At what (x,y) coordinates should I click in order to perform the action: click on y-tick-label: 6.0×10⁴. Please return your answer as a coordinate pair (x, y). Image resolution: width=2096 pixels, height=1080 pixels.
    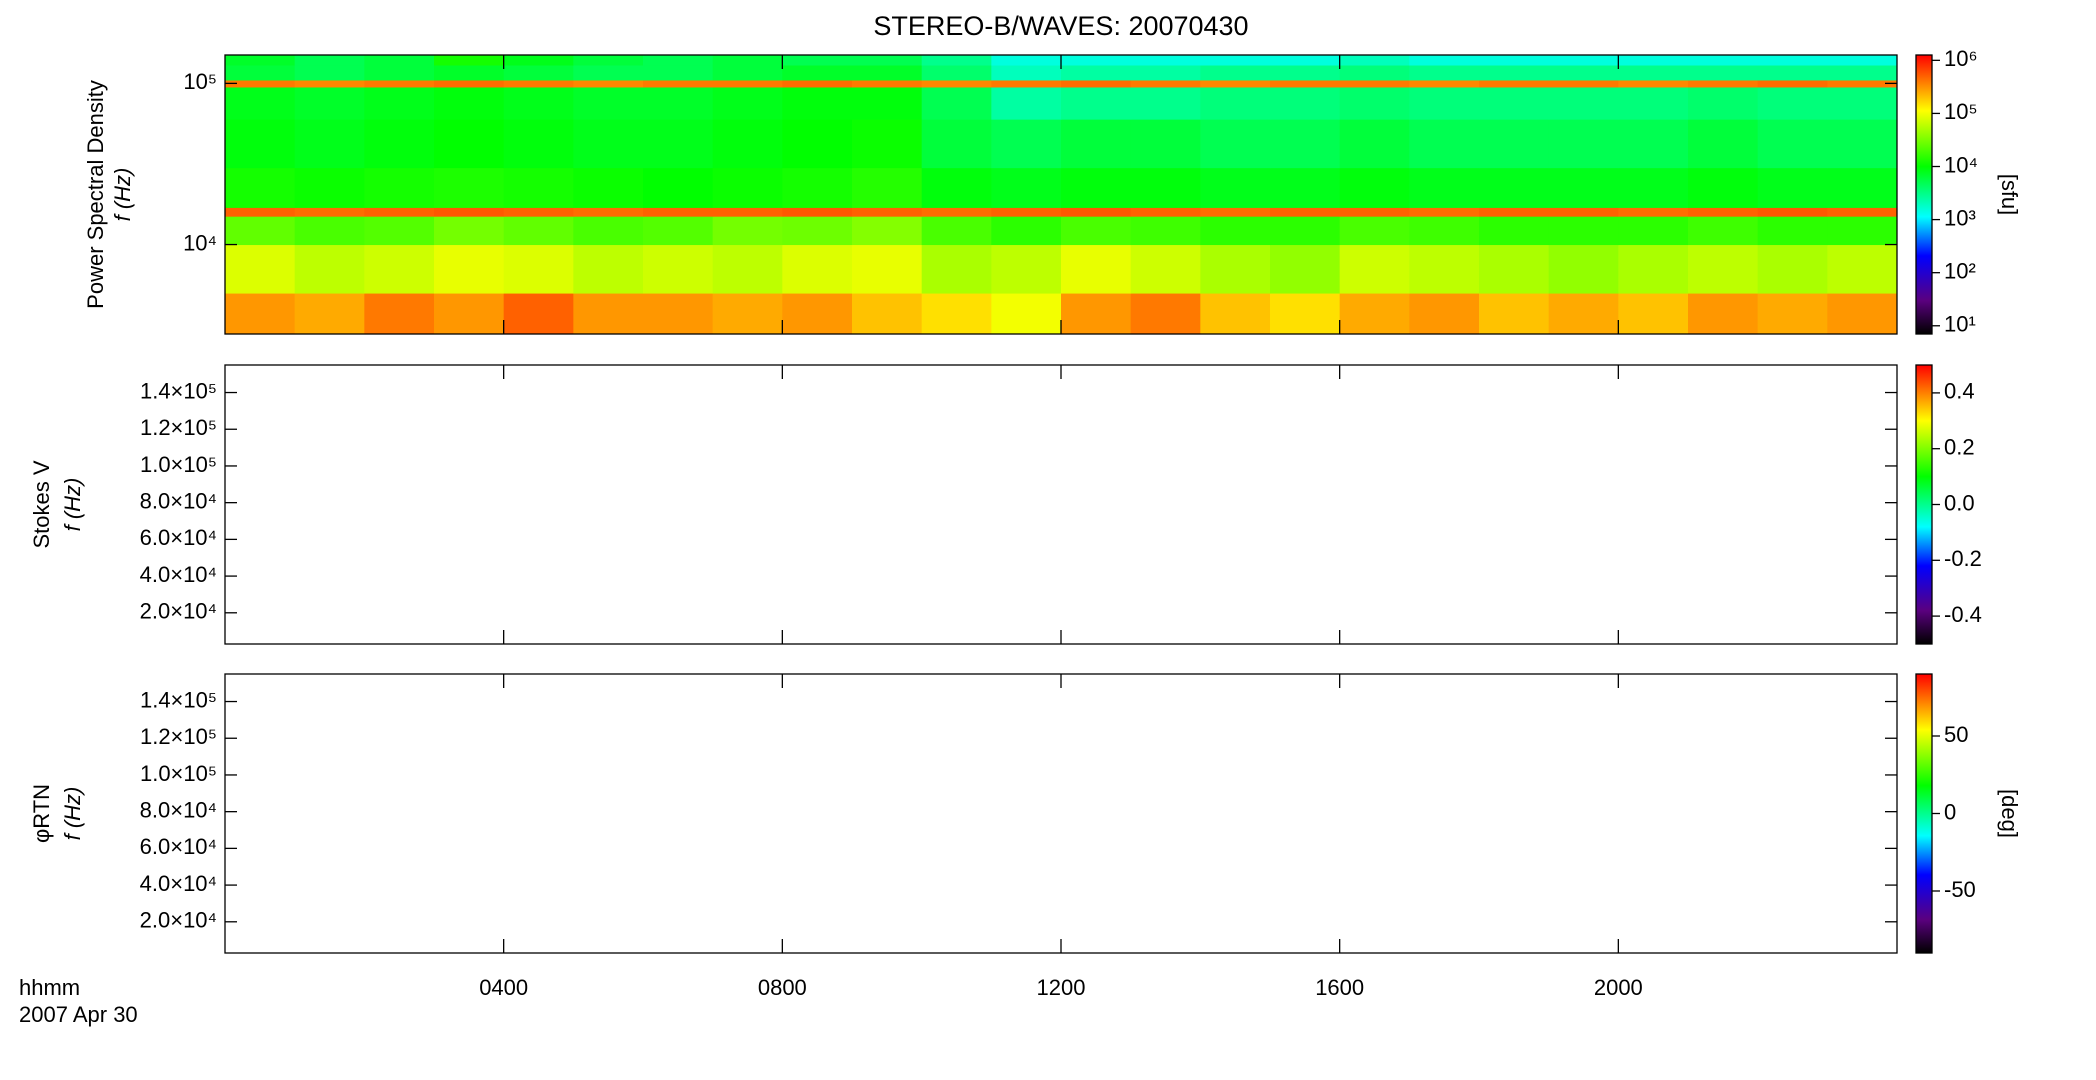
    Looking at the image, I should click on (178, 537).